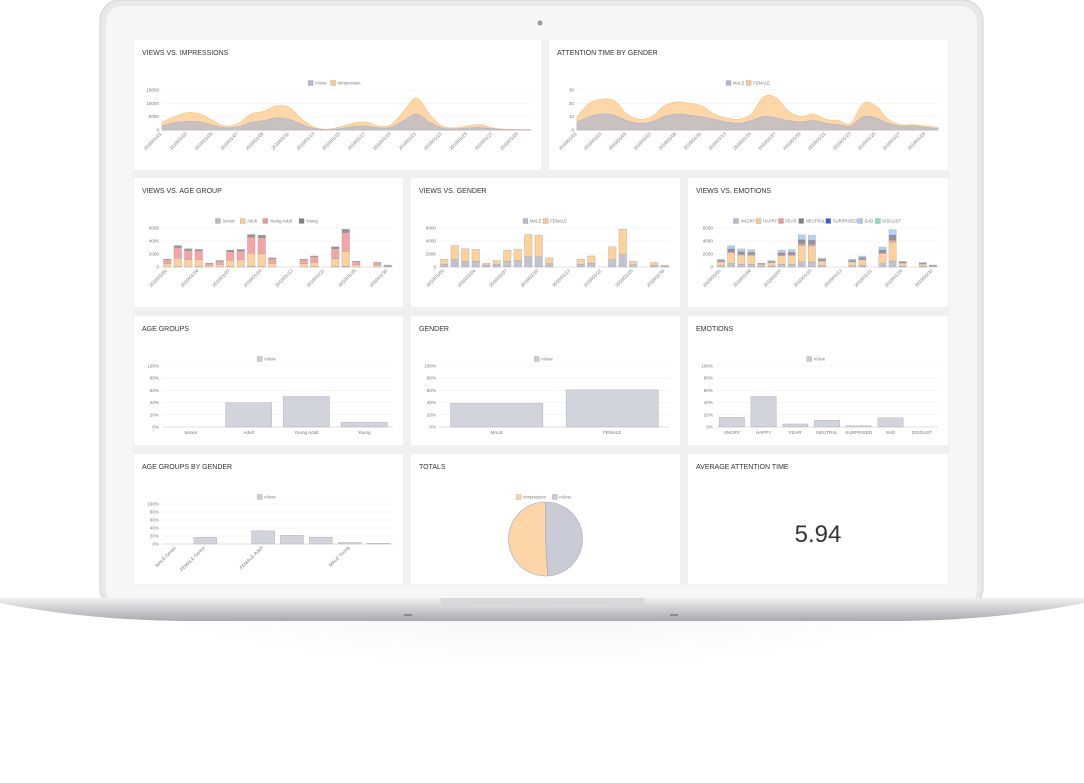  Describe the element at coordinates (434, 329) in the screenshot. I see `panel-title: GENDER` at that location.